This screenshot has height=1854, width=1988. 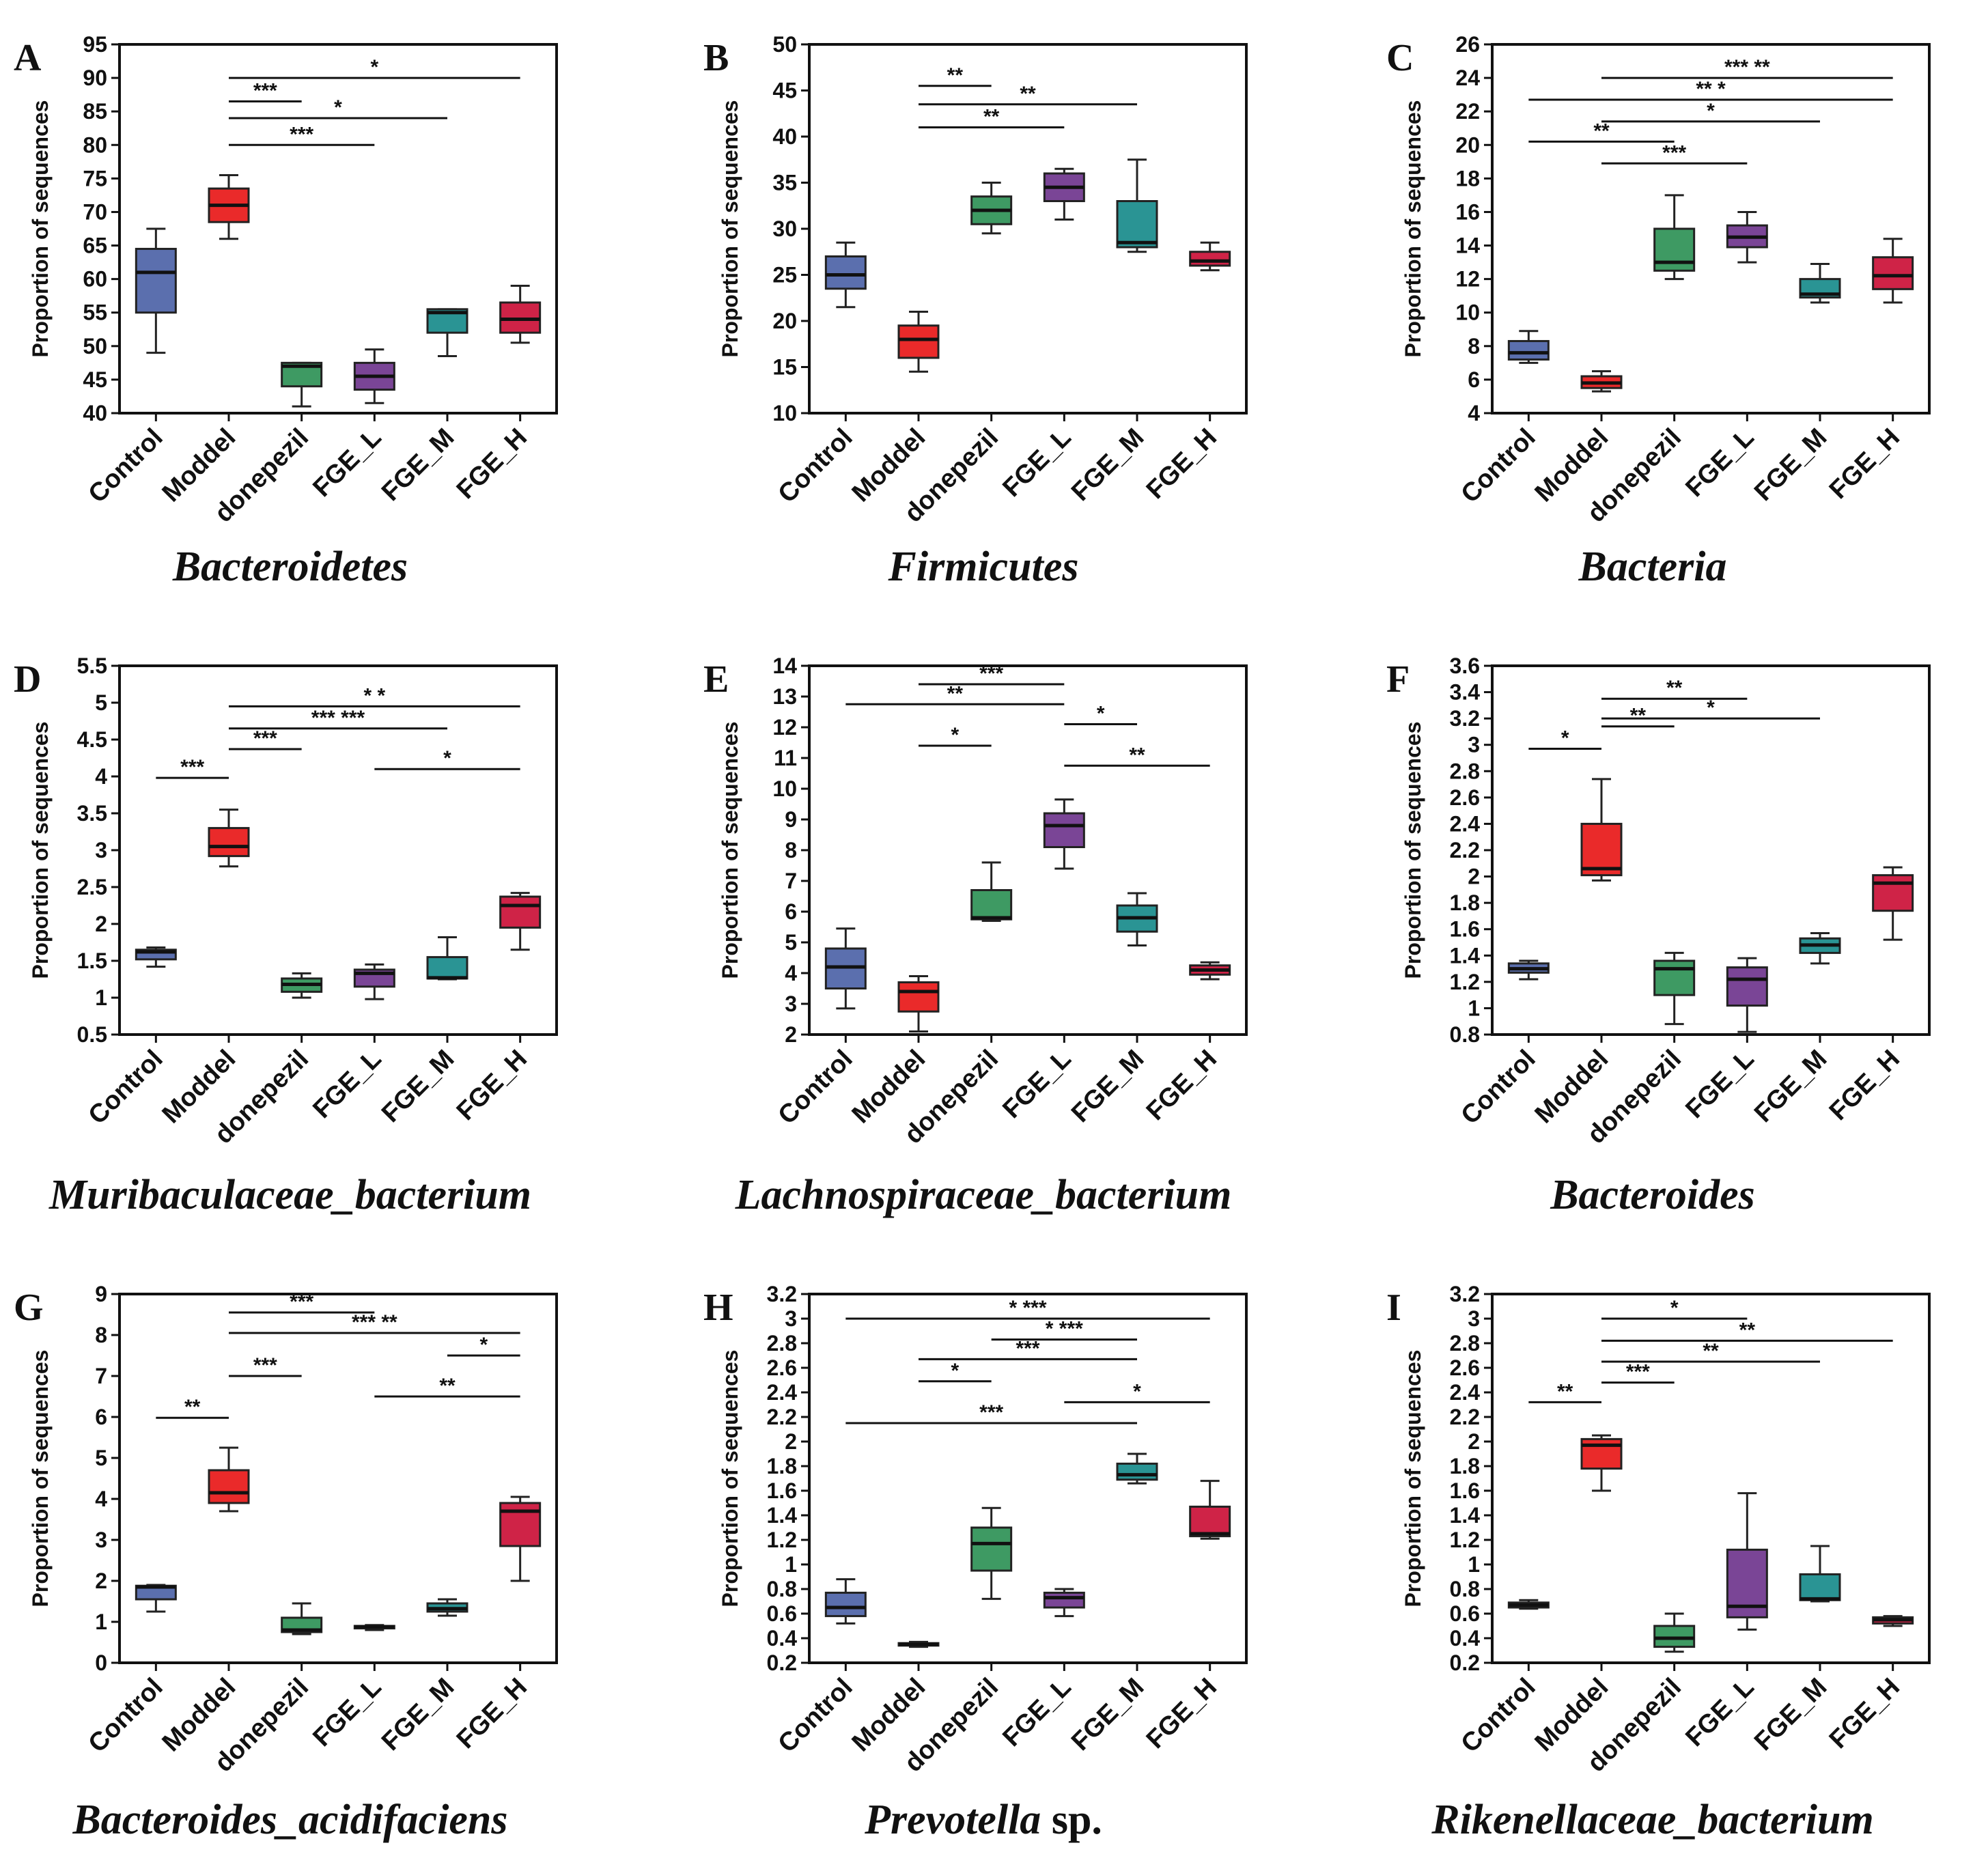 I want to click on panel-title-text: Firmicutes, so click(x=982, y=567).